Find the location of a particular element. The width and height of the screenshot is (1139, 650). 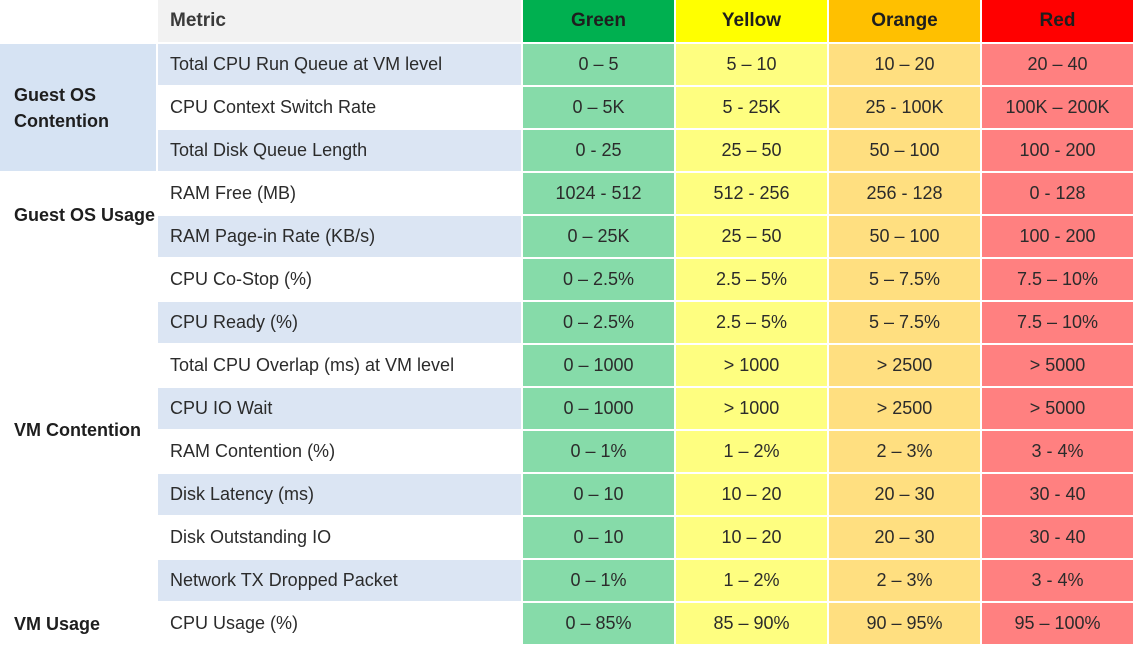

metric-cell: RAM Free (MB) is located at coordinates (340, 194).